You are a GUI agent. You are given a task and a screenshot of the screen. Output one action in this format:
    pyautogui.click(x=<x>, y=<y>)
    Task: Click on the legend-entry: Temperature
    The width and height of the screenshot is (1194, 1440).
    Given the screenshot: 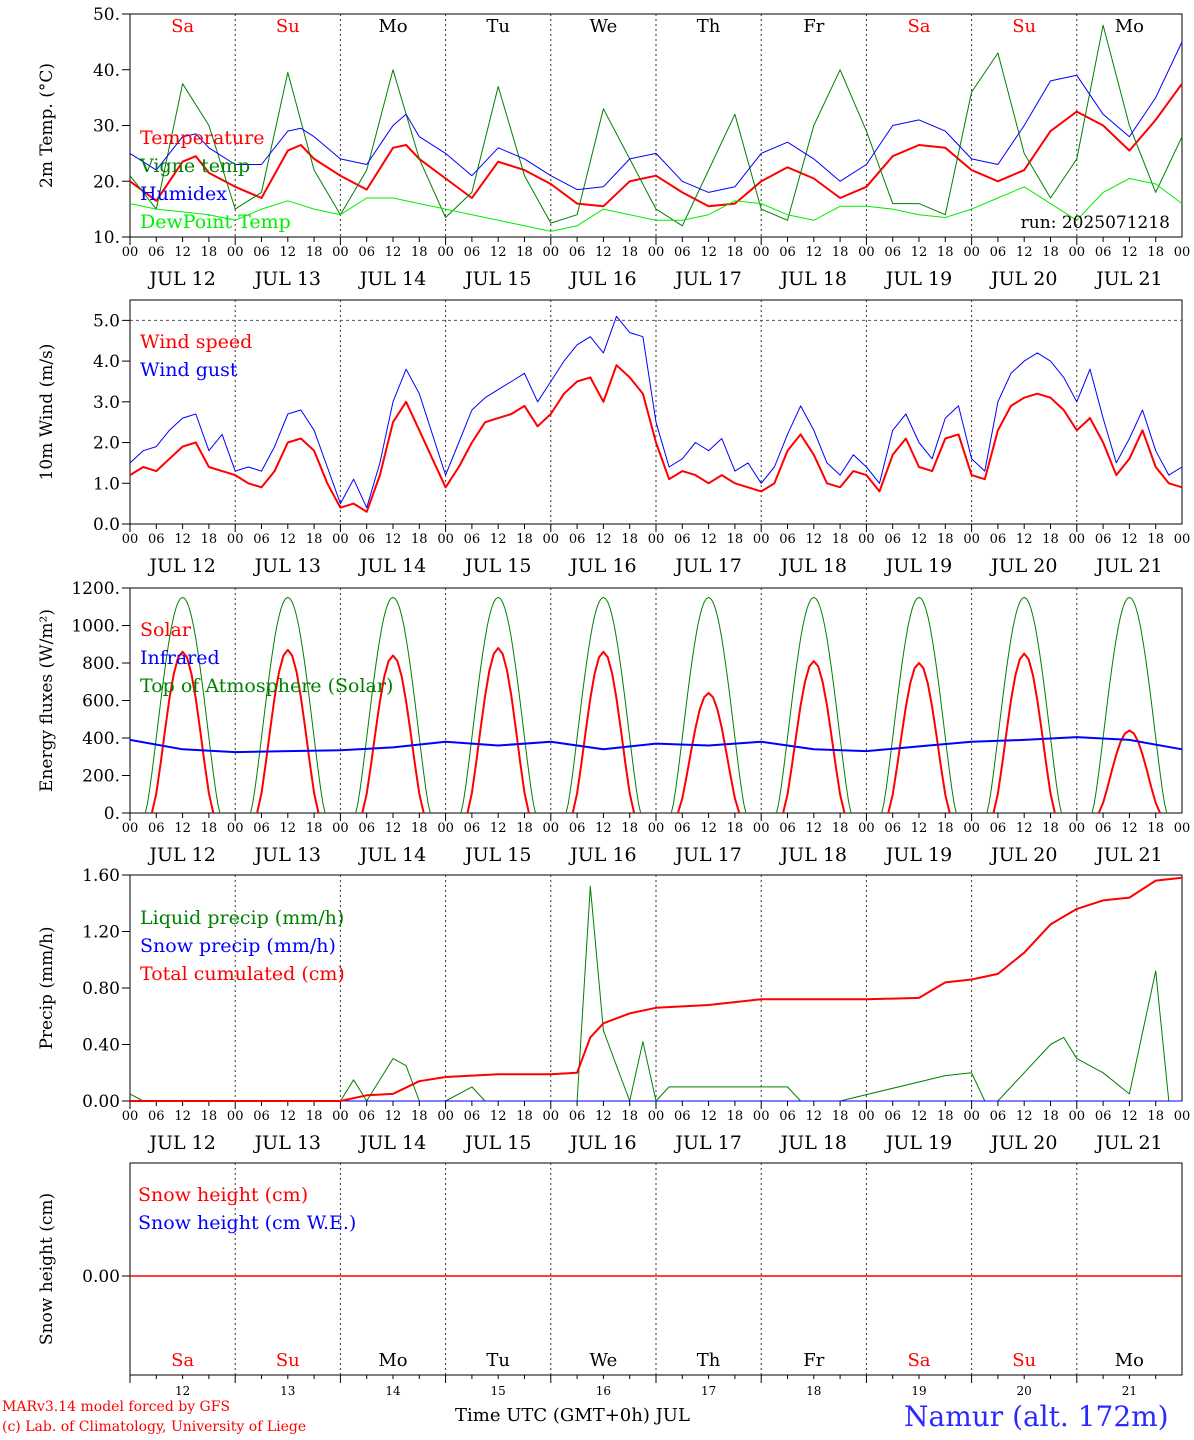 What is the action you would take?
    pyautogui.click(x=202, y=138)
    